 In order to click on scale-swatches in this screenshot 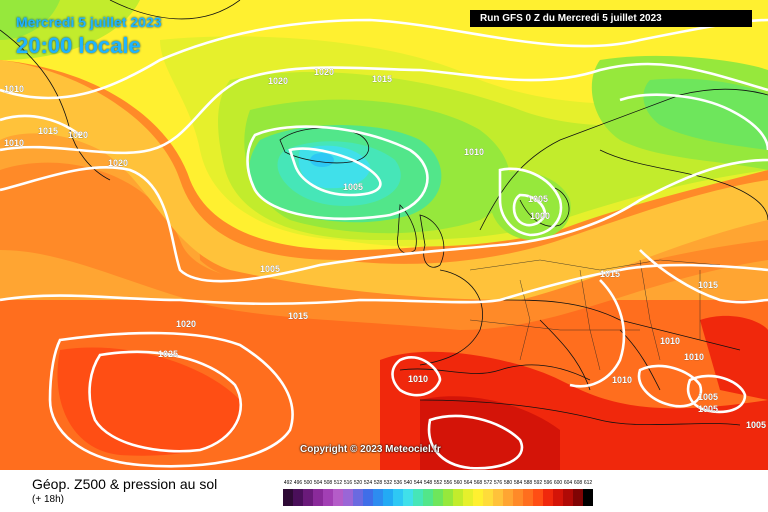, I will do `click(518, 497)`.